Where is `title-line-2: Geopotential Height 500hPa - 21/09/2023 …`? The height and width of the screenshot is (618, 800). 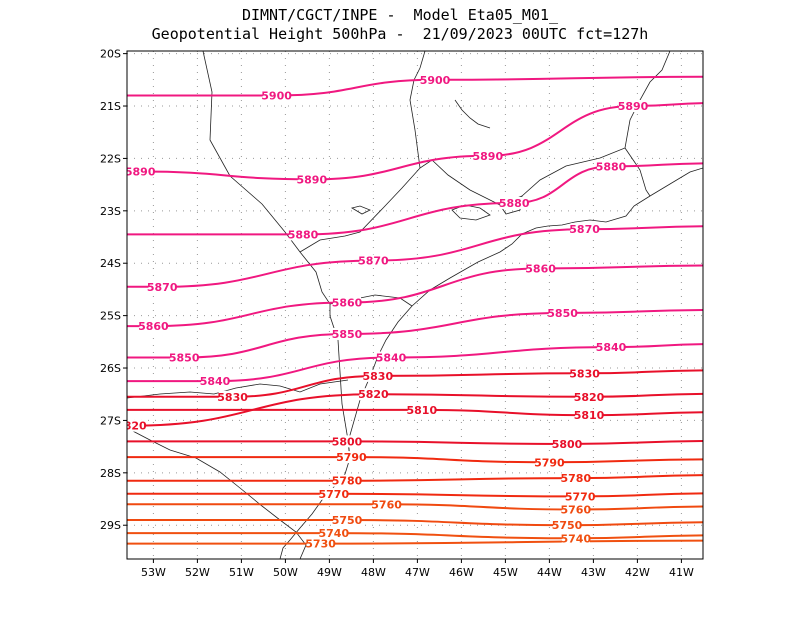
title-line-2: Geopotential Height 500hPa - 21/09/2023 … is located at coordinates (400, 34).